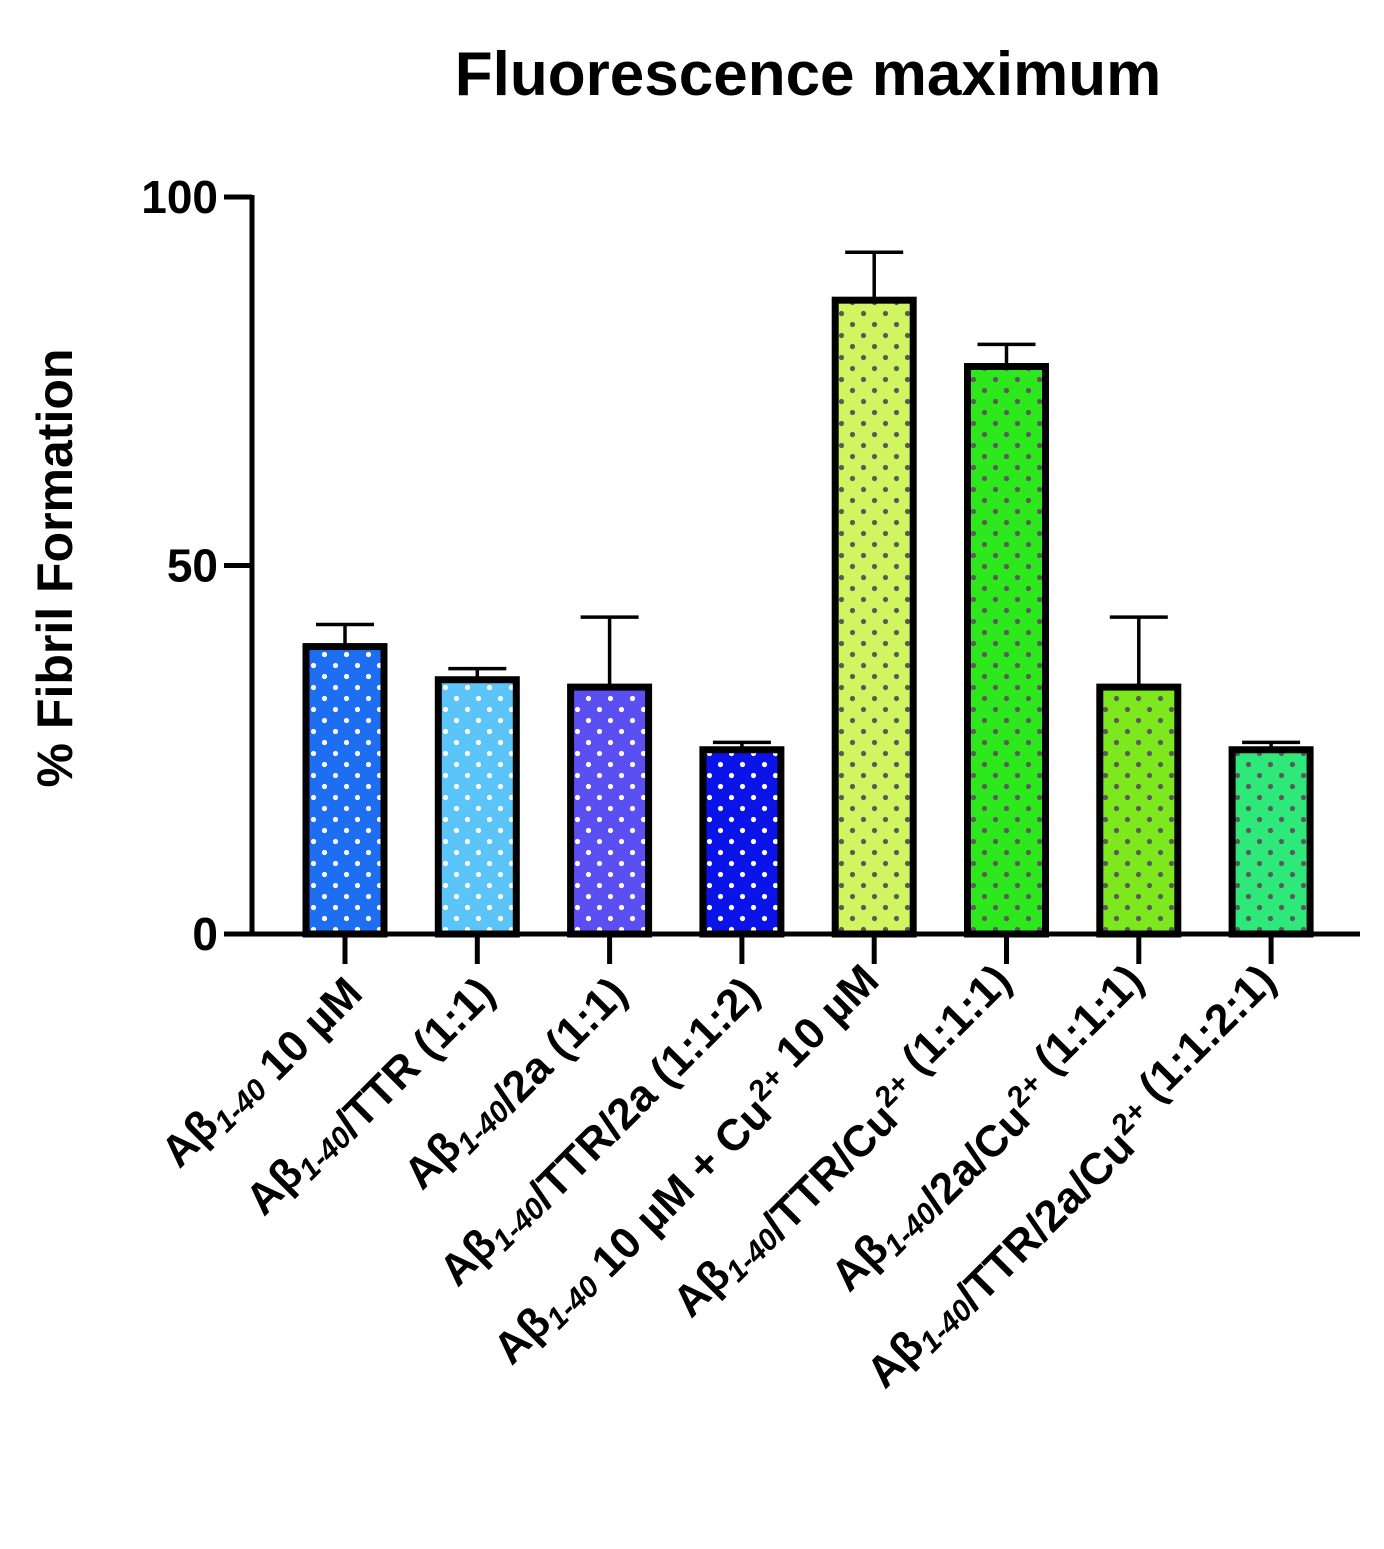 The height and width of the screenshot is (1549, 1384). Describe the element at coordinates (192, 566) in the screenshot. I see `y-tick-label: 50` at that location.